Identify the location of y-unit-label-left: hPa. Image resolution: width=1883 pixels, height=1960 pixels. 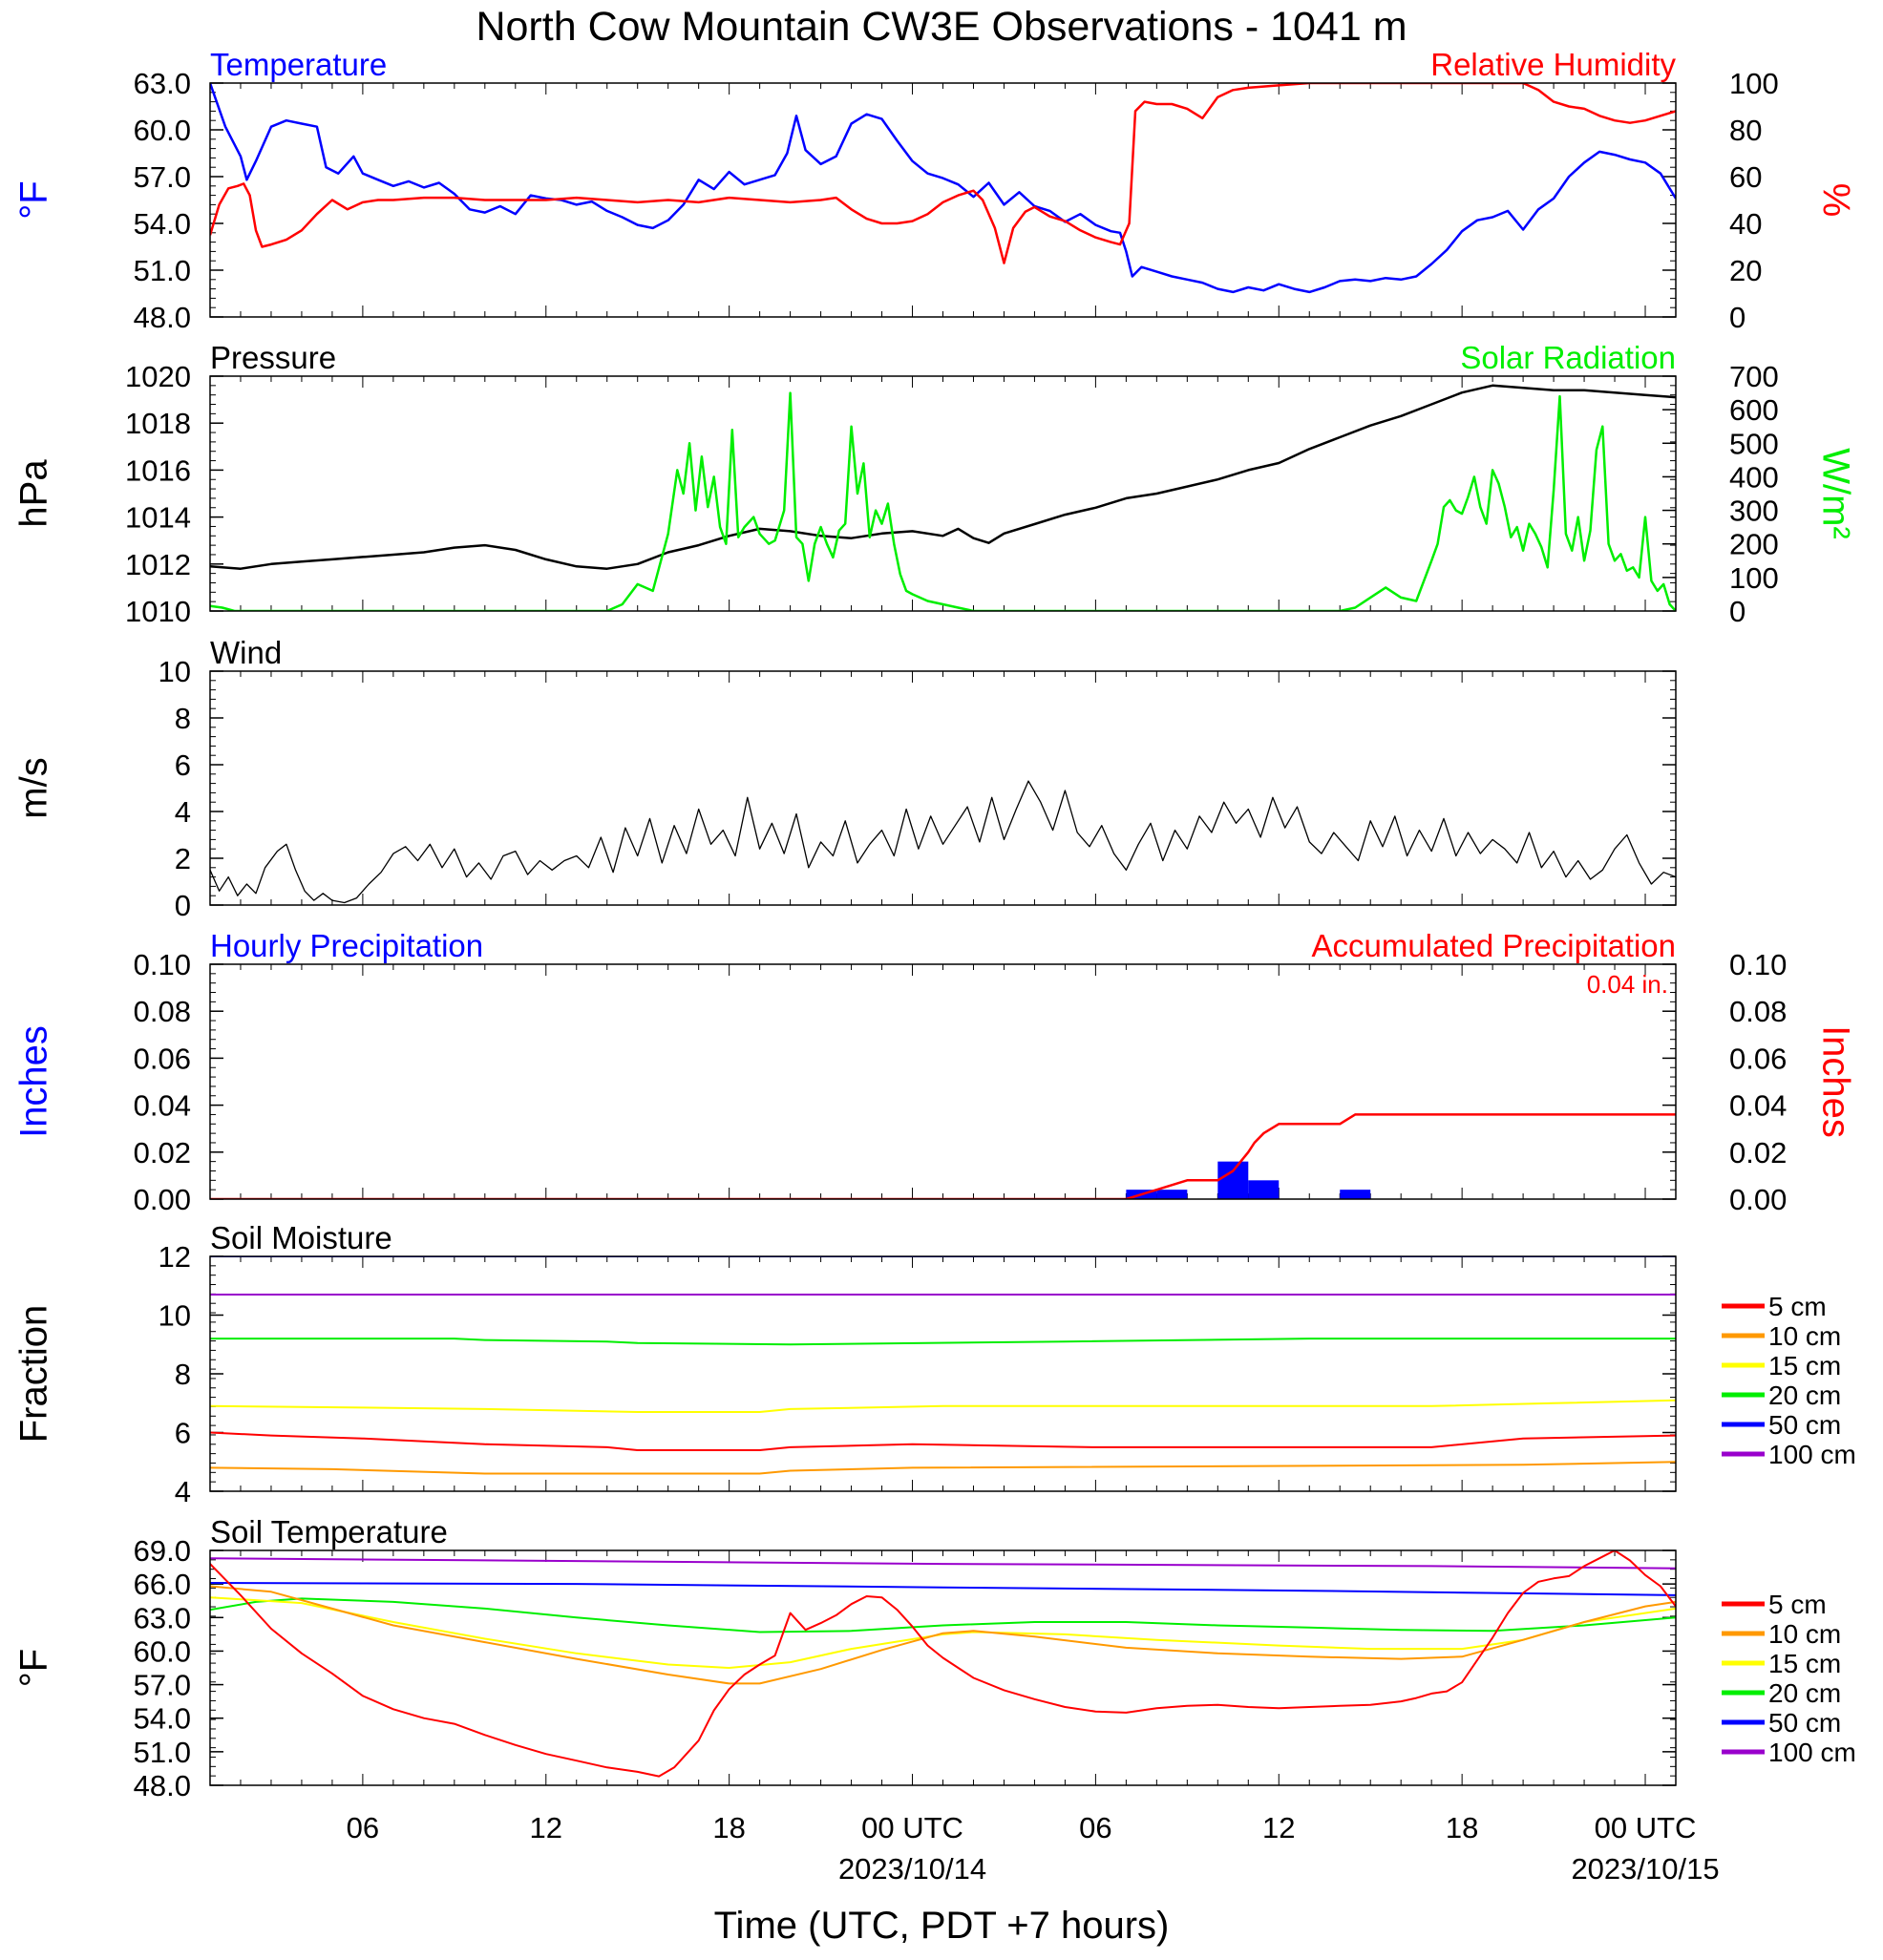
(34, 493).